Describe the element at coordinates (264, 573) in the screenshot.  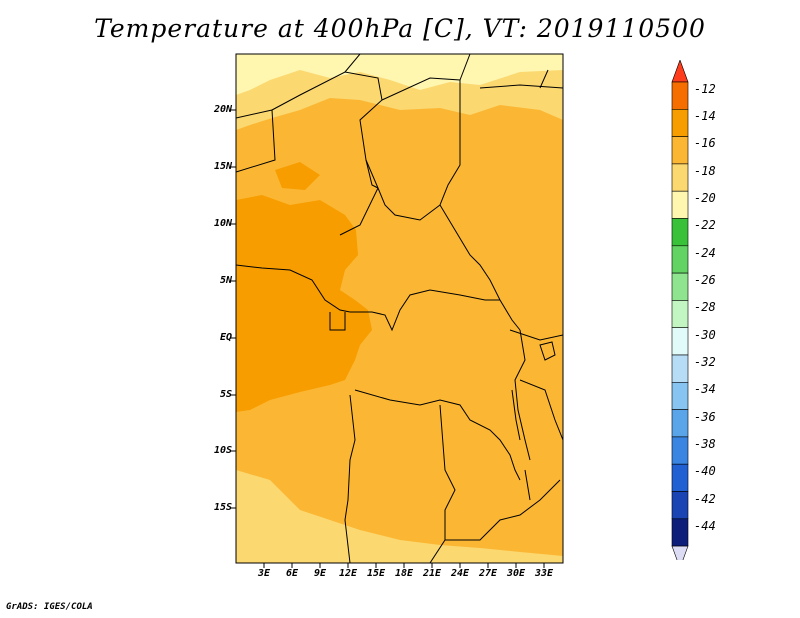
I see `lon-label: 3E` at that location.